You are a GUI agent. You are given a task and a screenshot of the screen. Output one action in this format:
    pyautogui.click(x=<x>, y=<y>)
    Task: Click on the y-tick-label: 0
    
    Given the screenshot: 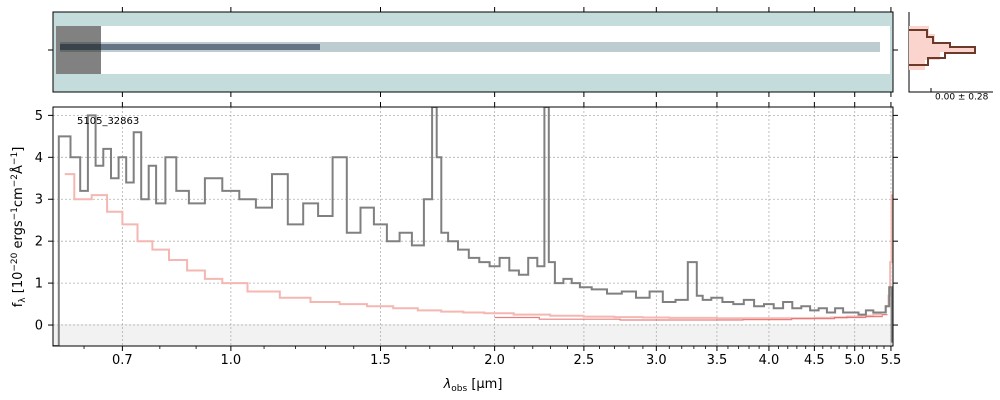 What is the action you would take?
    pyautogui.click(x=39, y=326)
    